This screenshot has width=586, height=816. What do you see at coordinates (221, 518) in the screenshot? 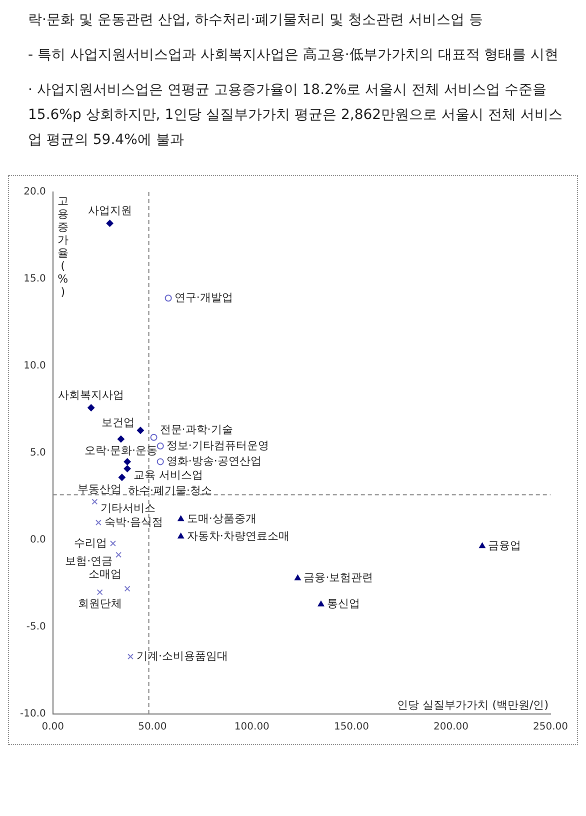
I see `annotation: 도매·상품중개` at bounding box center [221, 518].